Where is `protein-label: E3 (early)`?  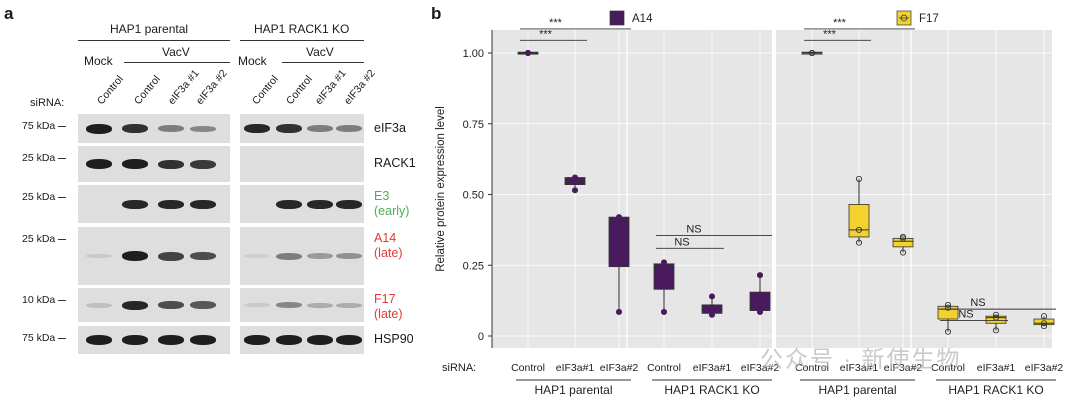 protein-label: E3 (early) is located at coordinates (392, 203).